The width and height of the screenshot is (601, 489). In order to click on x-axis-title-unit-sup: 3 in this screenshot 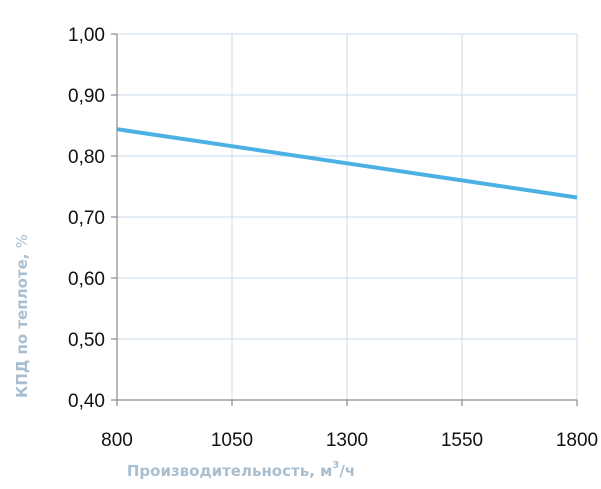, I will do `click(335, 465)`.